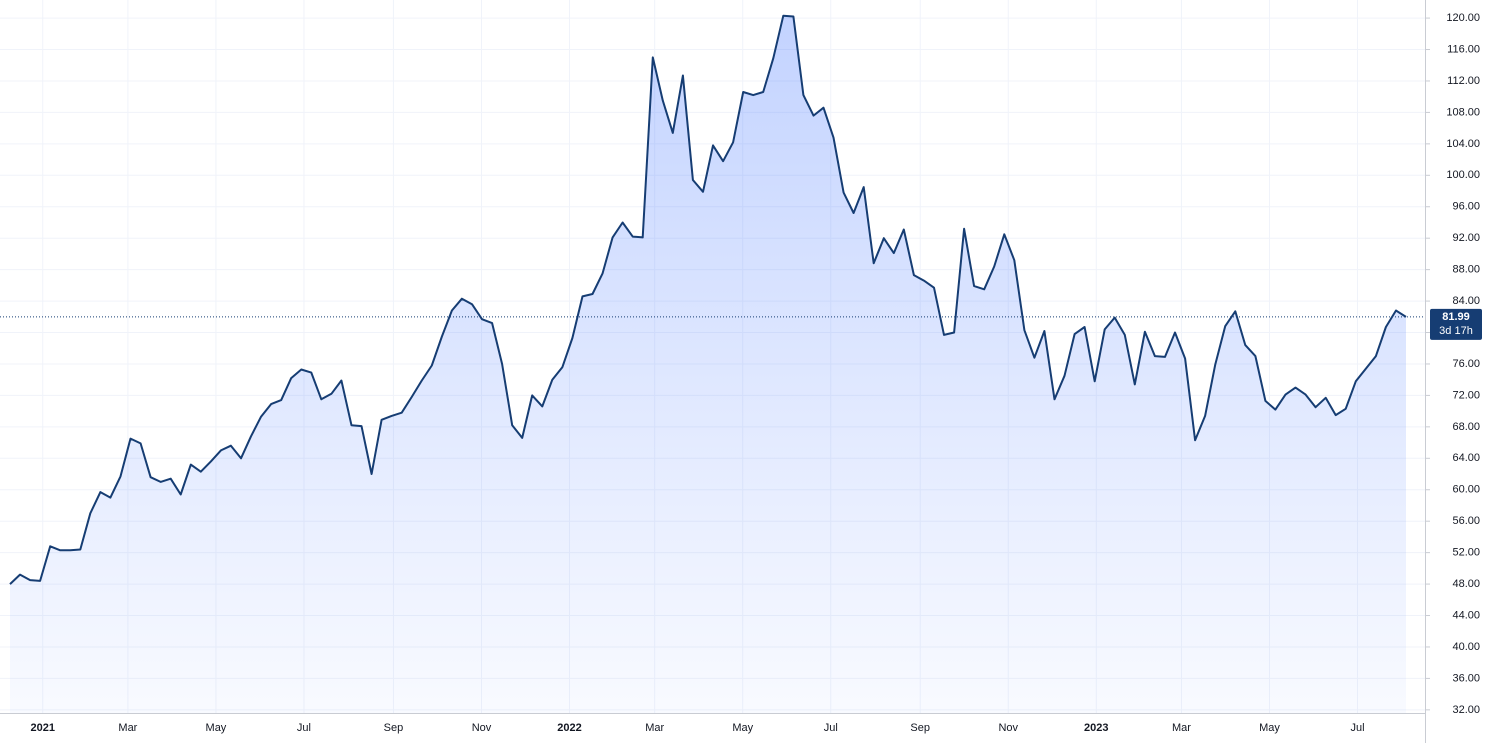  I want to click on y-tick-label: 76.00, so click(1466, 364).